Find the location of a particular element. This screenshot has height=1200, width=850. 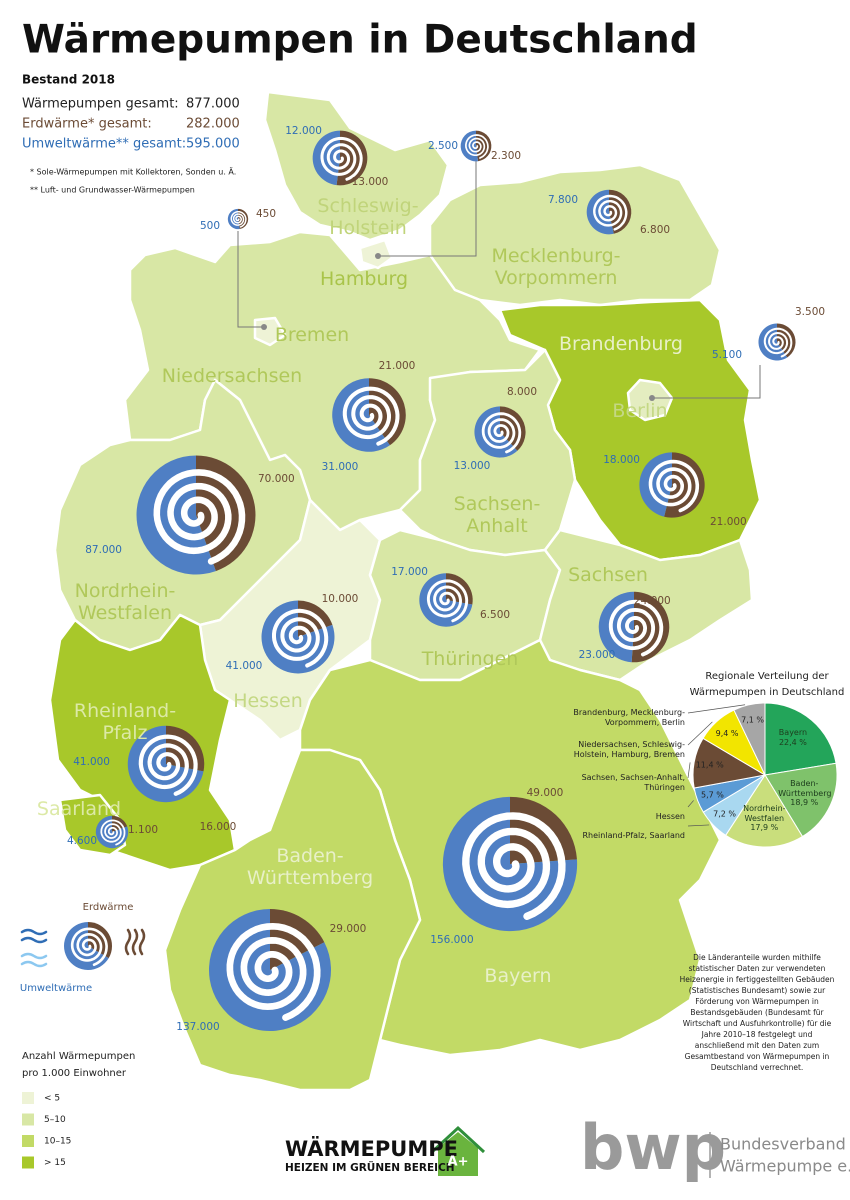

erd-label: 13.000 is located at coordinates (370, 182).